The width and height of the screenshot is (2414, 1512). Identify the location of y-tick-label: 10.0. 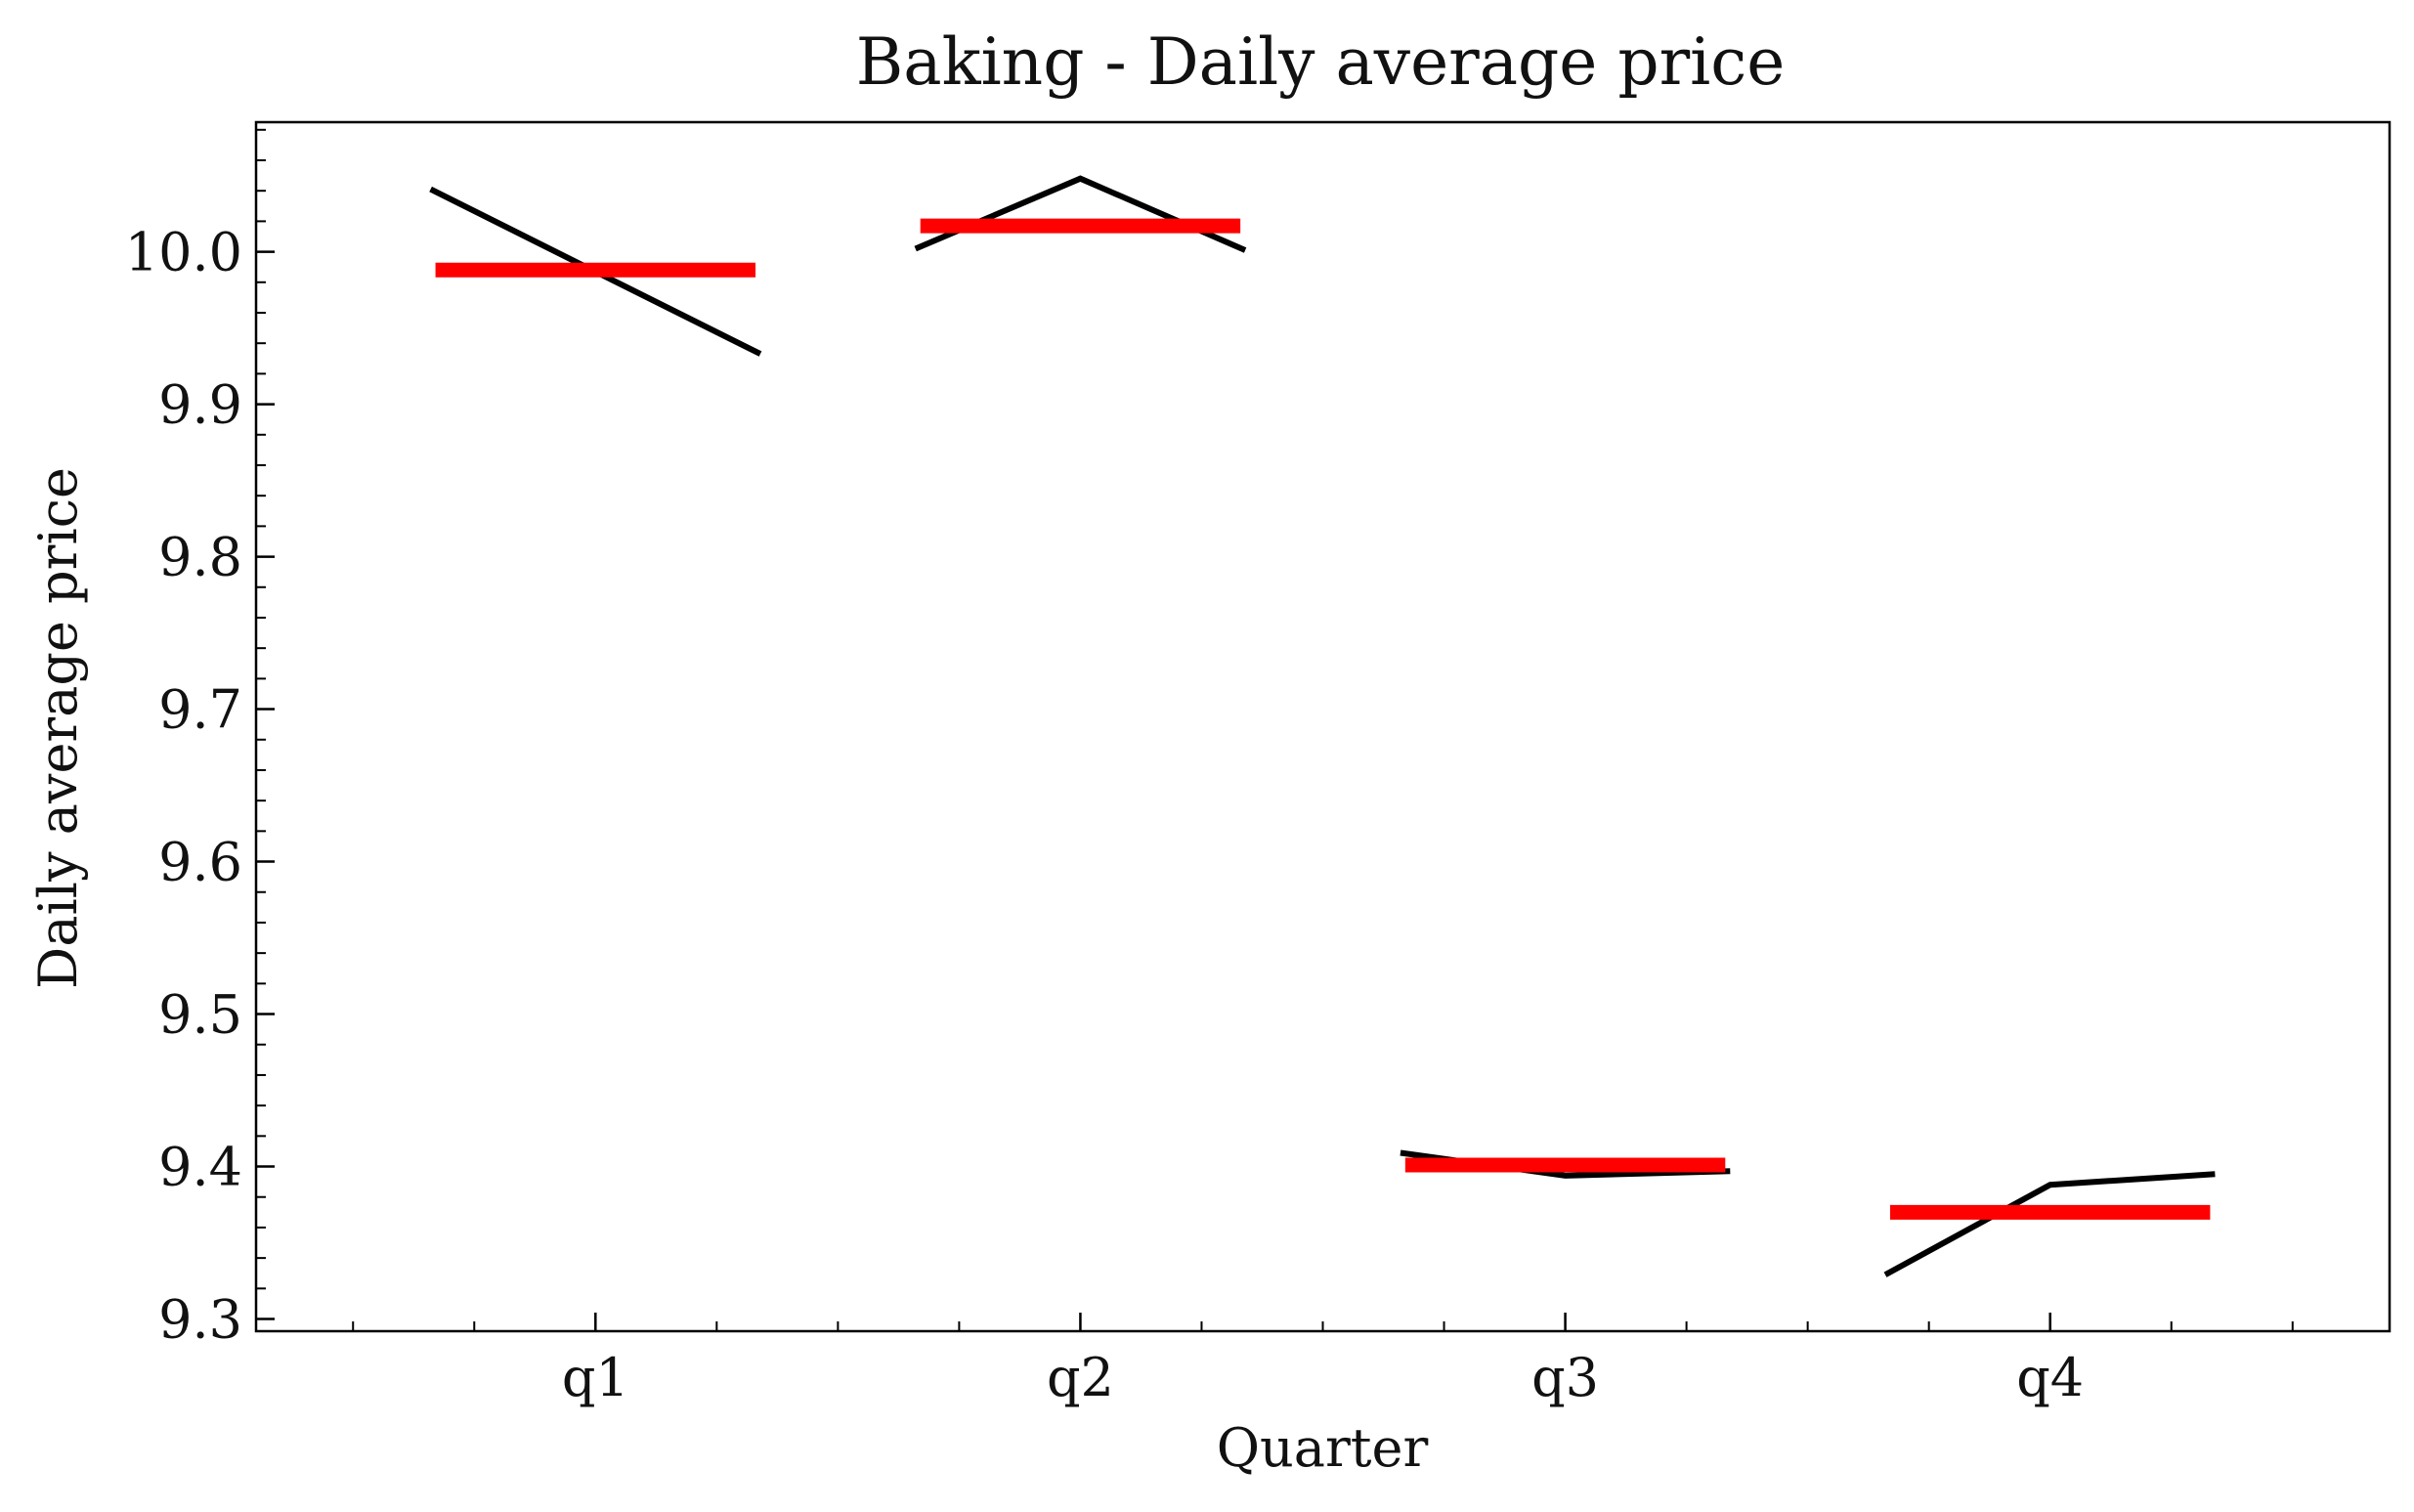
(183, 252).